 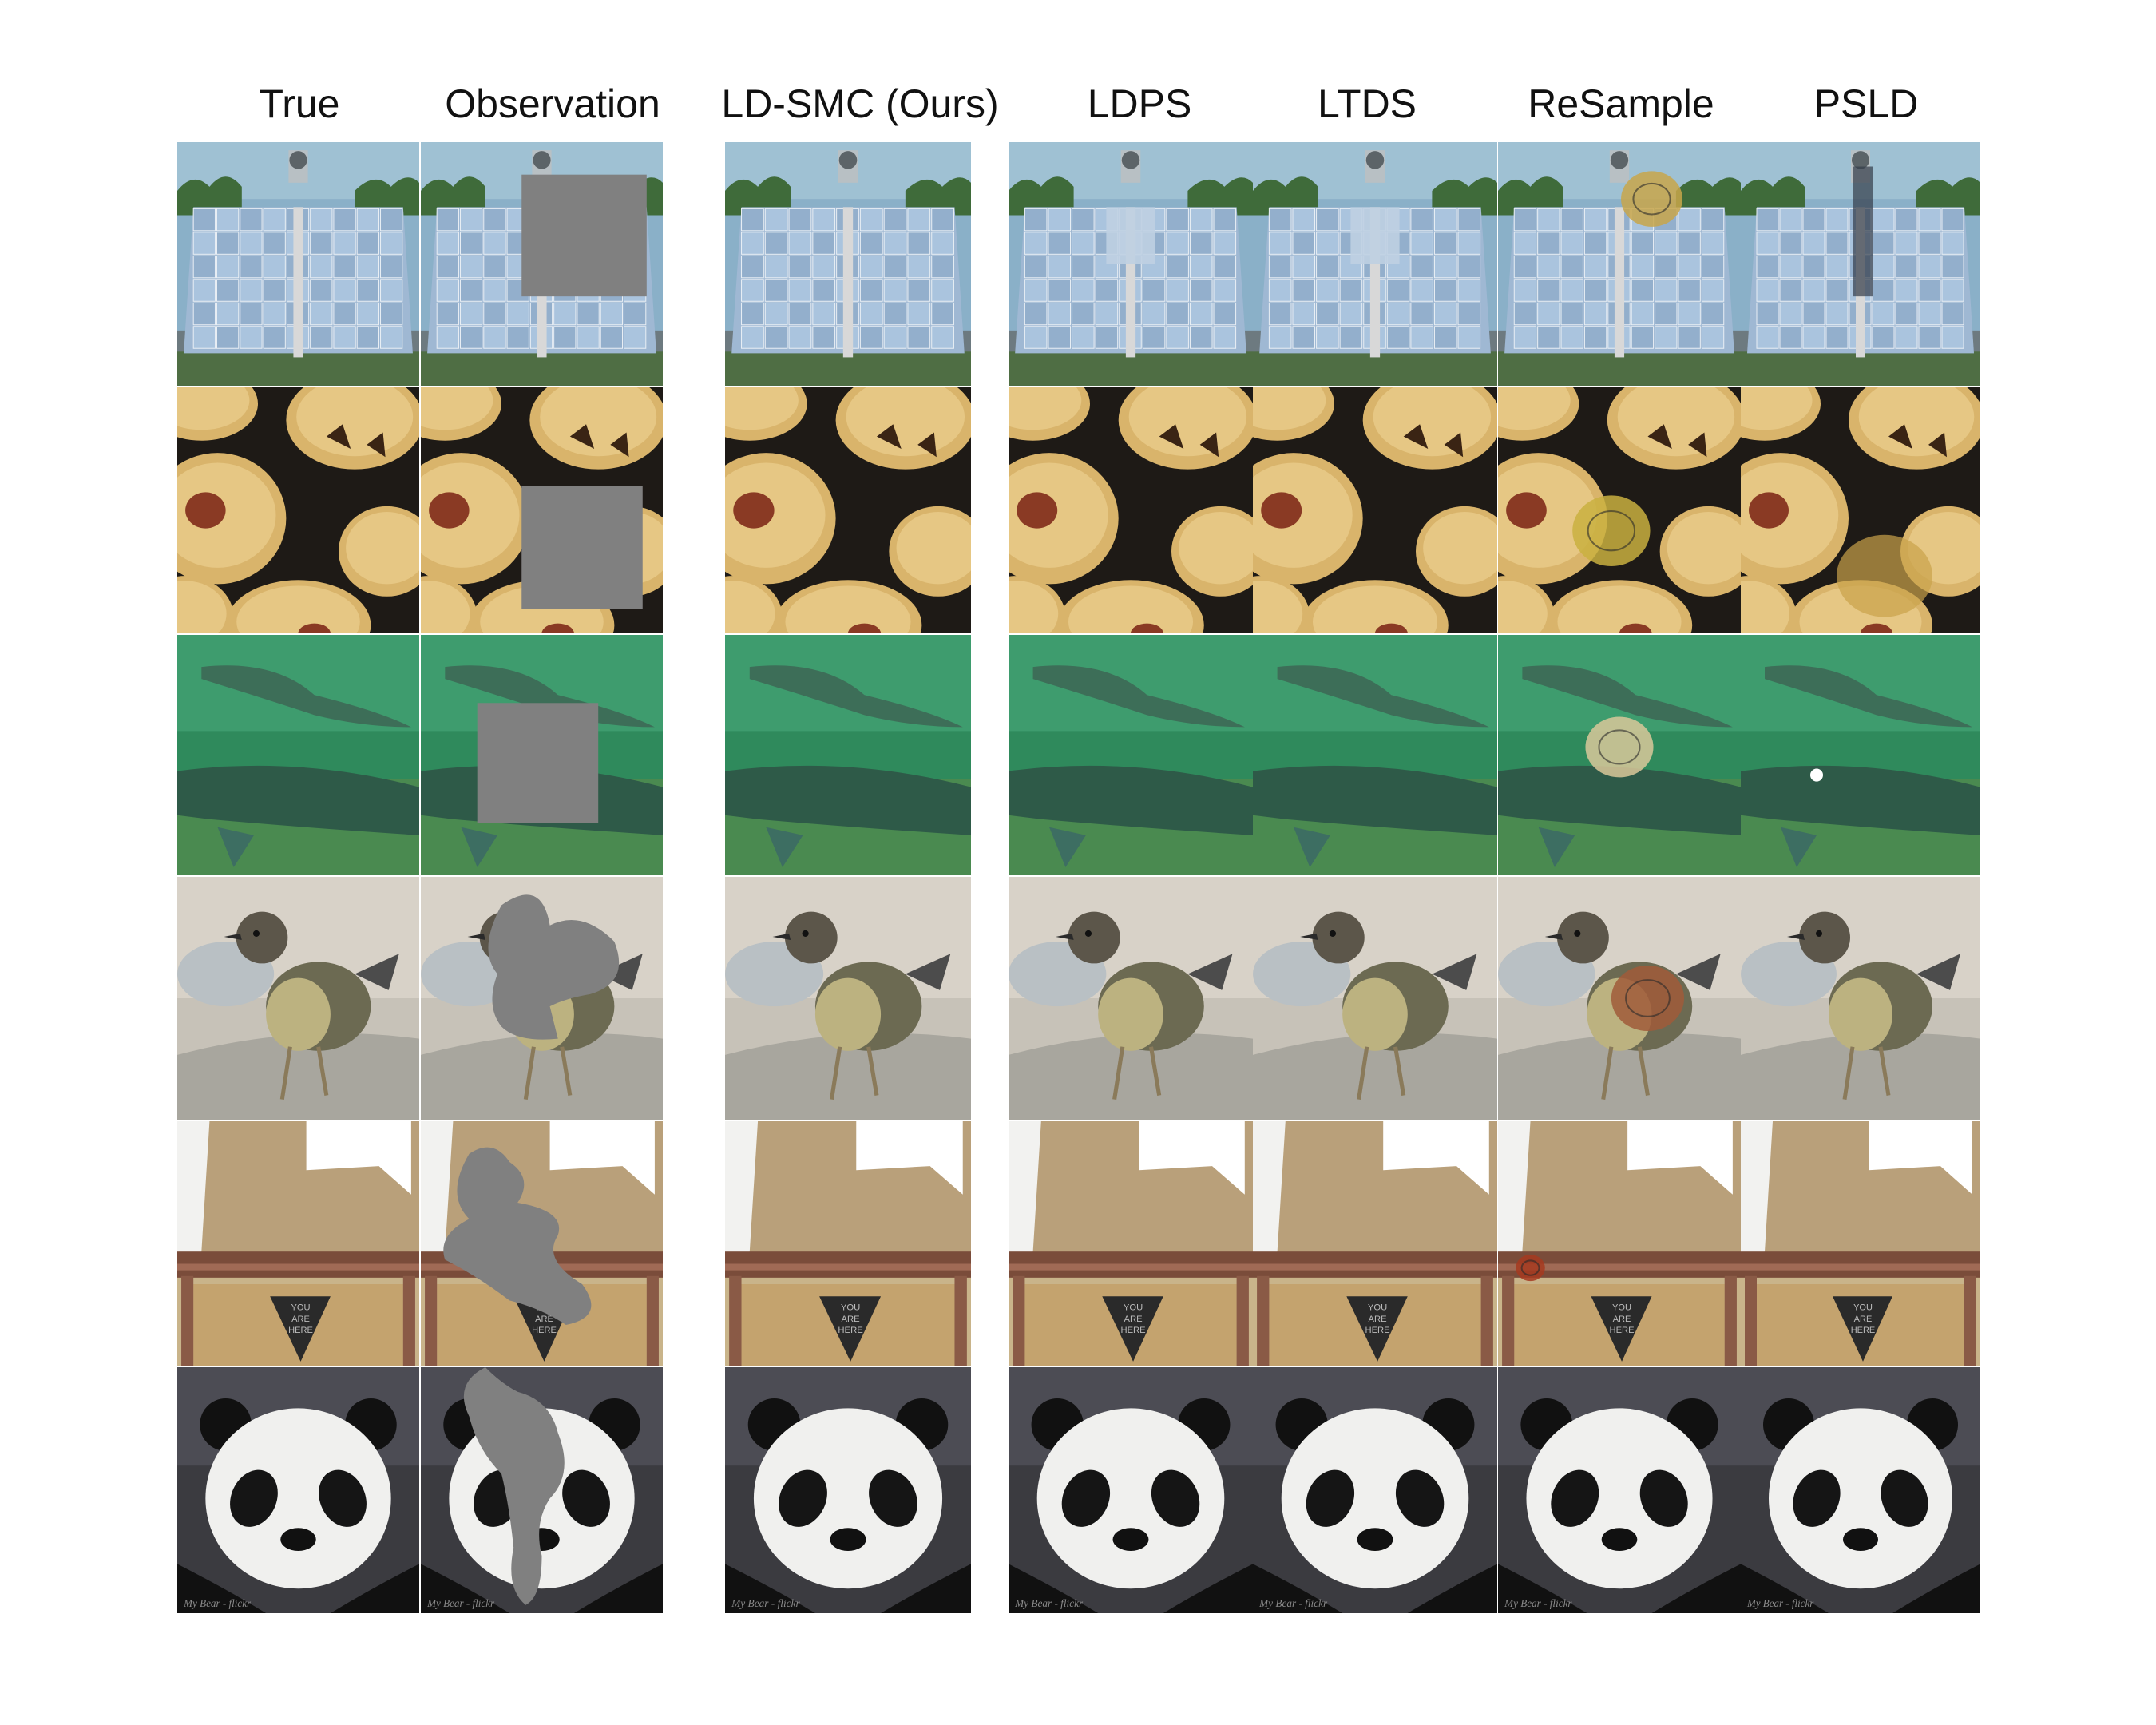 What do you see at coordinates (848, 1490) in the screenshot?
I see `image-panda-ldsmc: My Bear - flickr` at bounding box center [848, 1490].